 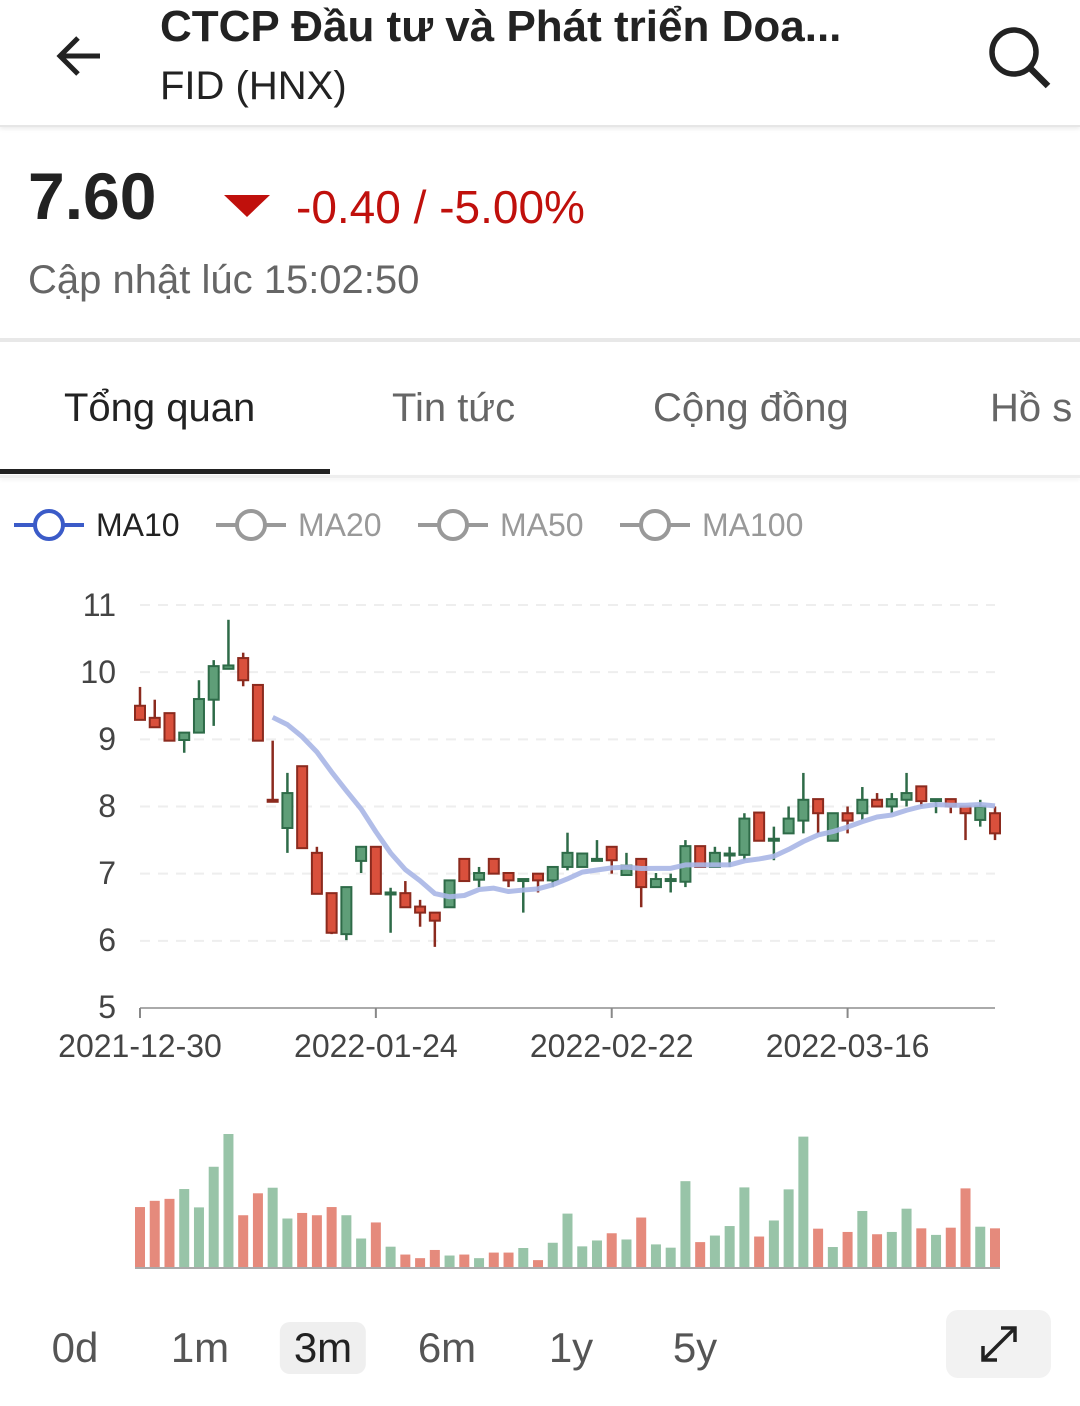 I want to click on y-tick-label: 11, so click(x=99, y=605).